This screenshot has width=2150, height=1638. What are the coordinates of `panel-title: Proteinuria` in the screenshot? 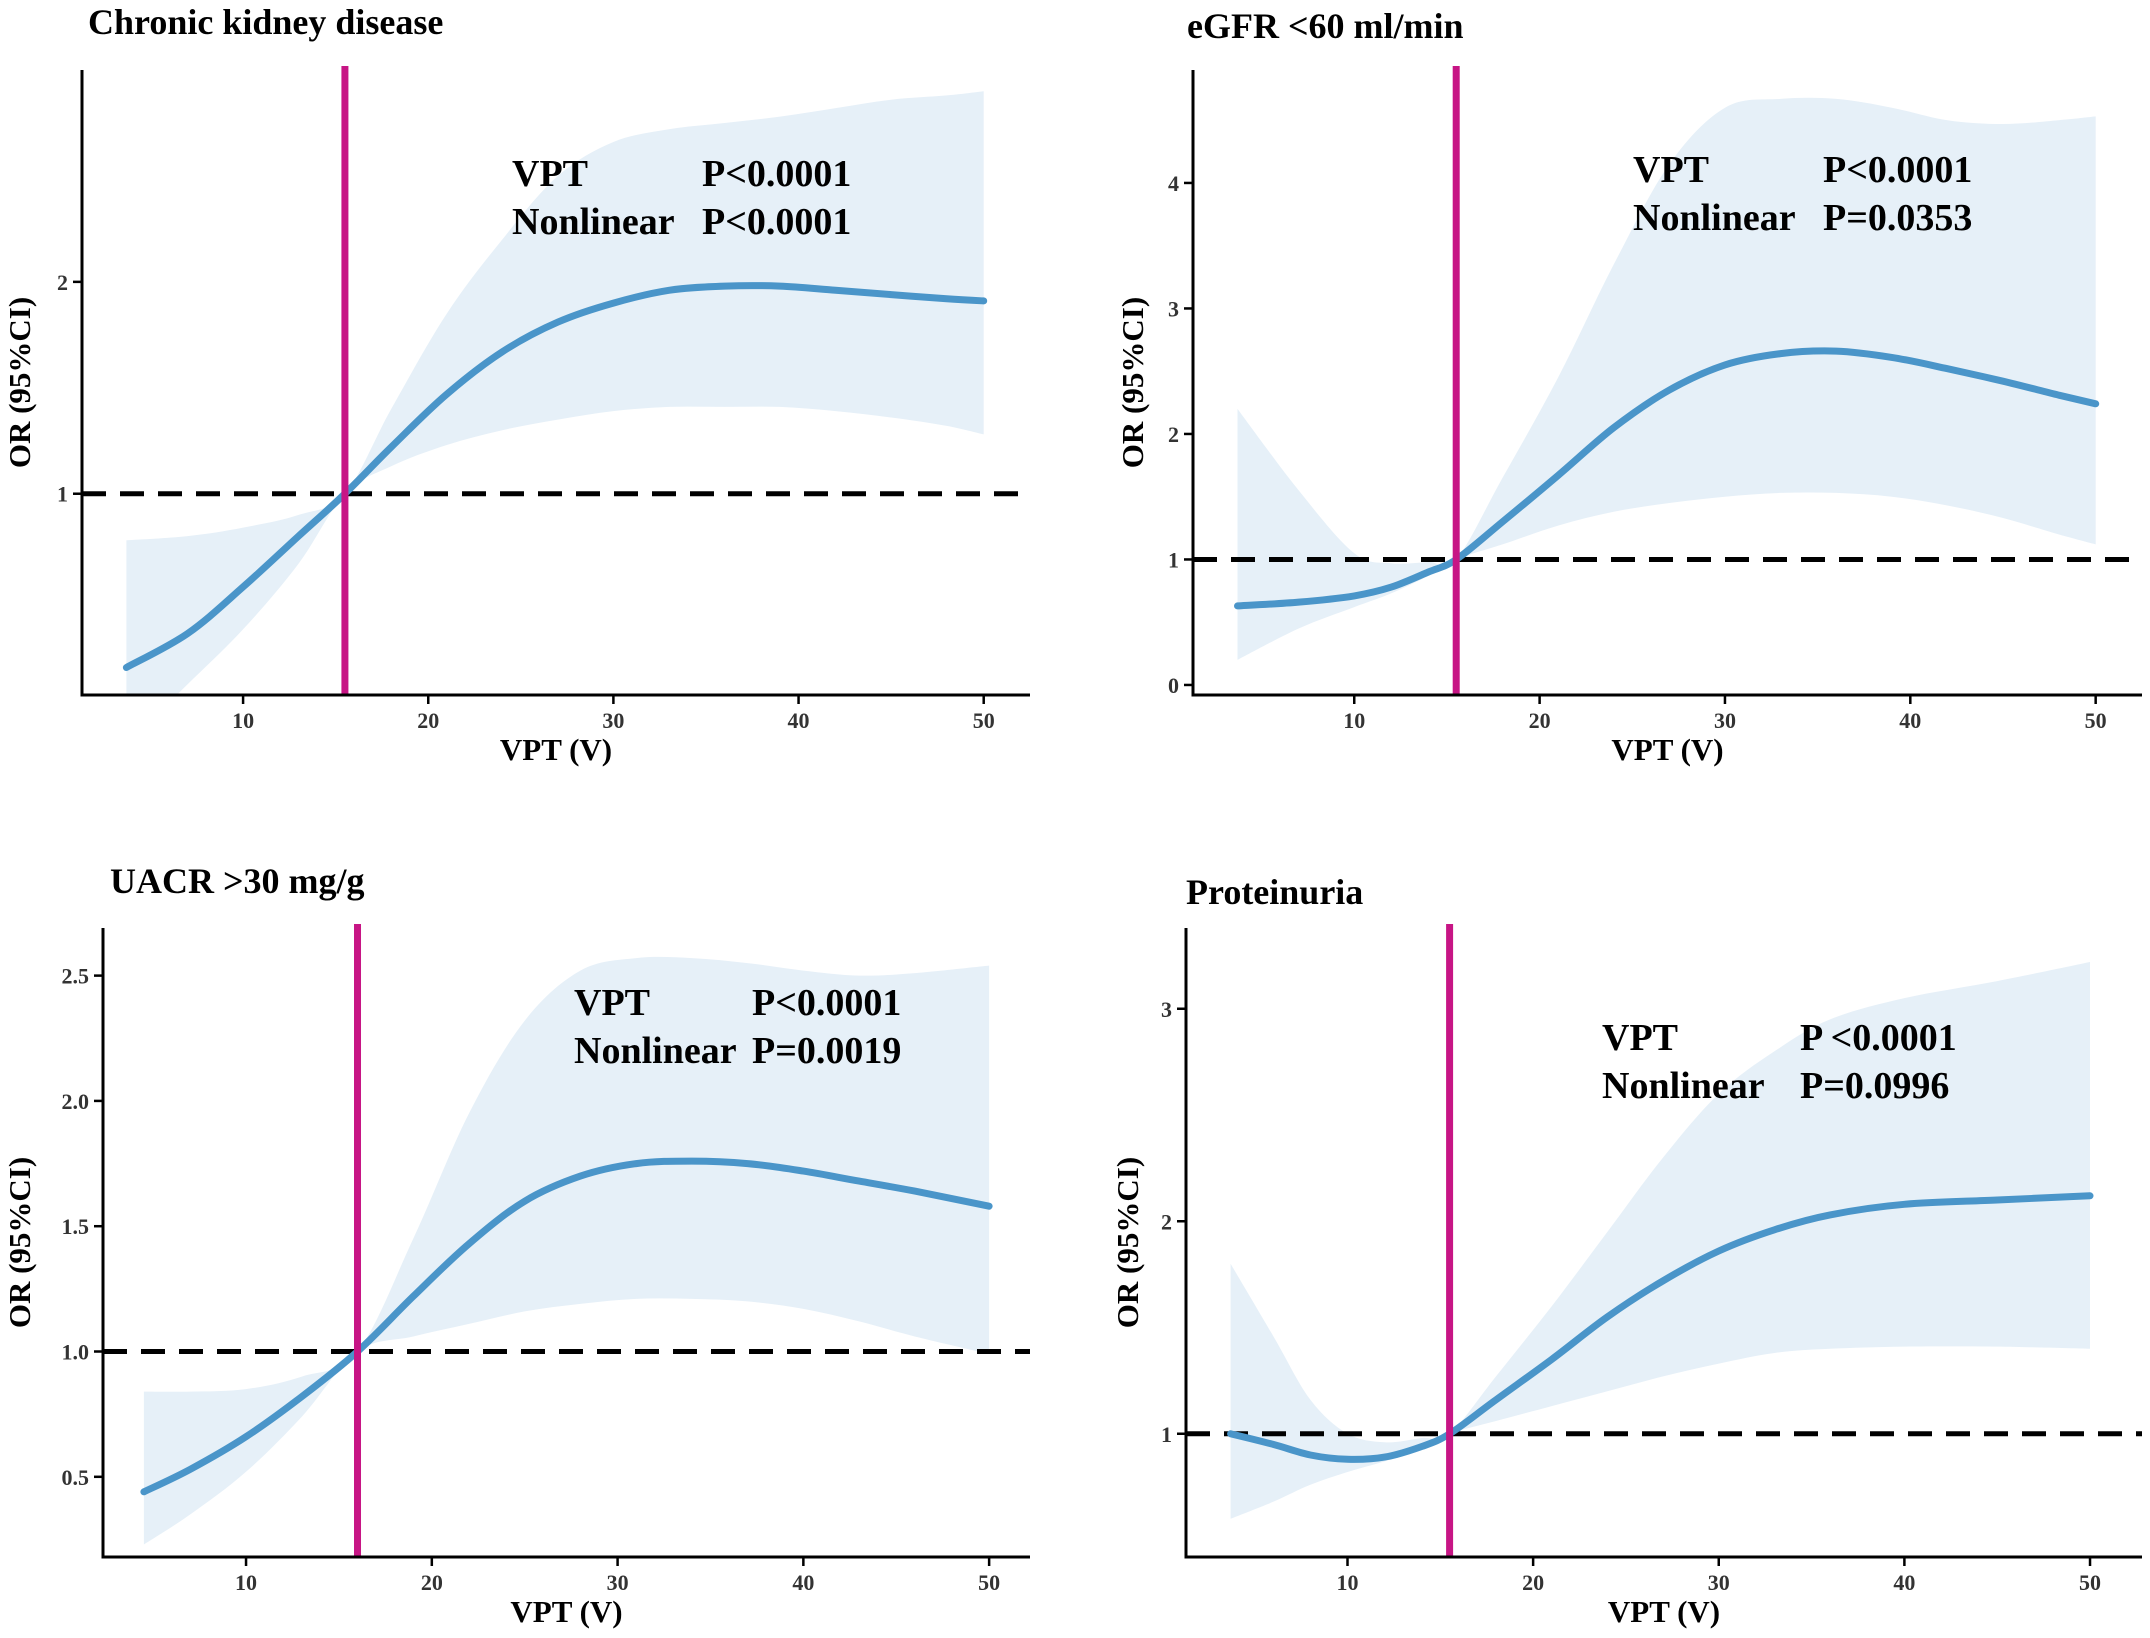 It's located at (1274, 892).